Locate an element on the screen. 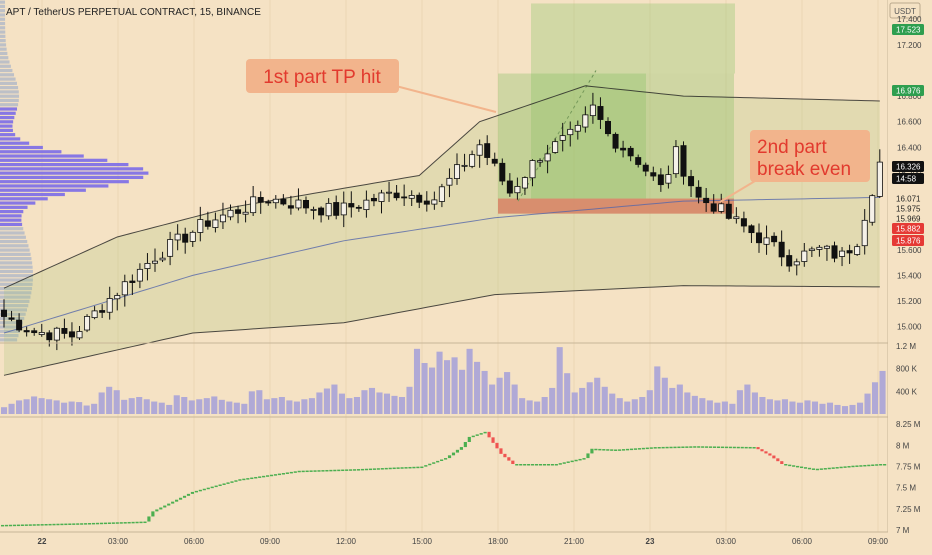  price-badge-current: 16.326 is located at coordinates (908, 166).